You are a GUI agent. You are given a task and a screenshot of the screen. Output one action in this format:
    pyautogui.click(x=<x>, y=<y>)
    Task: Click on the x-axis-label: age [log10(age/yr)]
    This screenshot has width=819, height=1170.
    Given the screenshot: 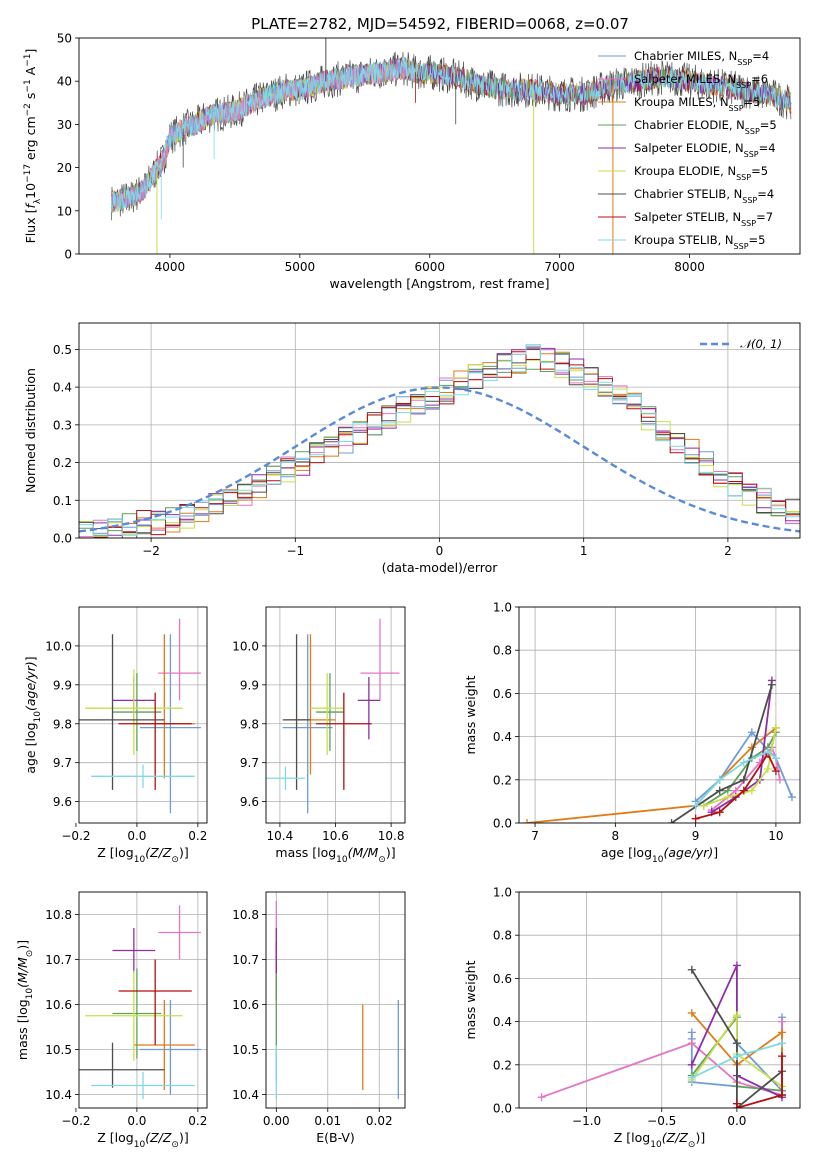 What is the action you would take?
    pyautogui.click(x=659, y=855)
    